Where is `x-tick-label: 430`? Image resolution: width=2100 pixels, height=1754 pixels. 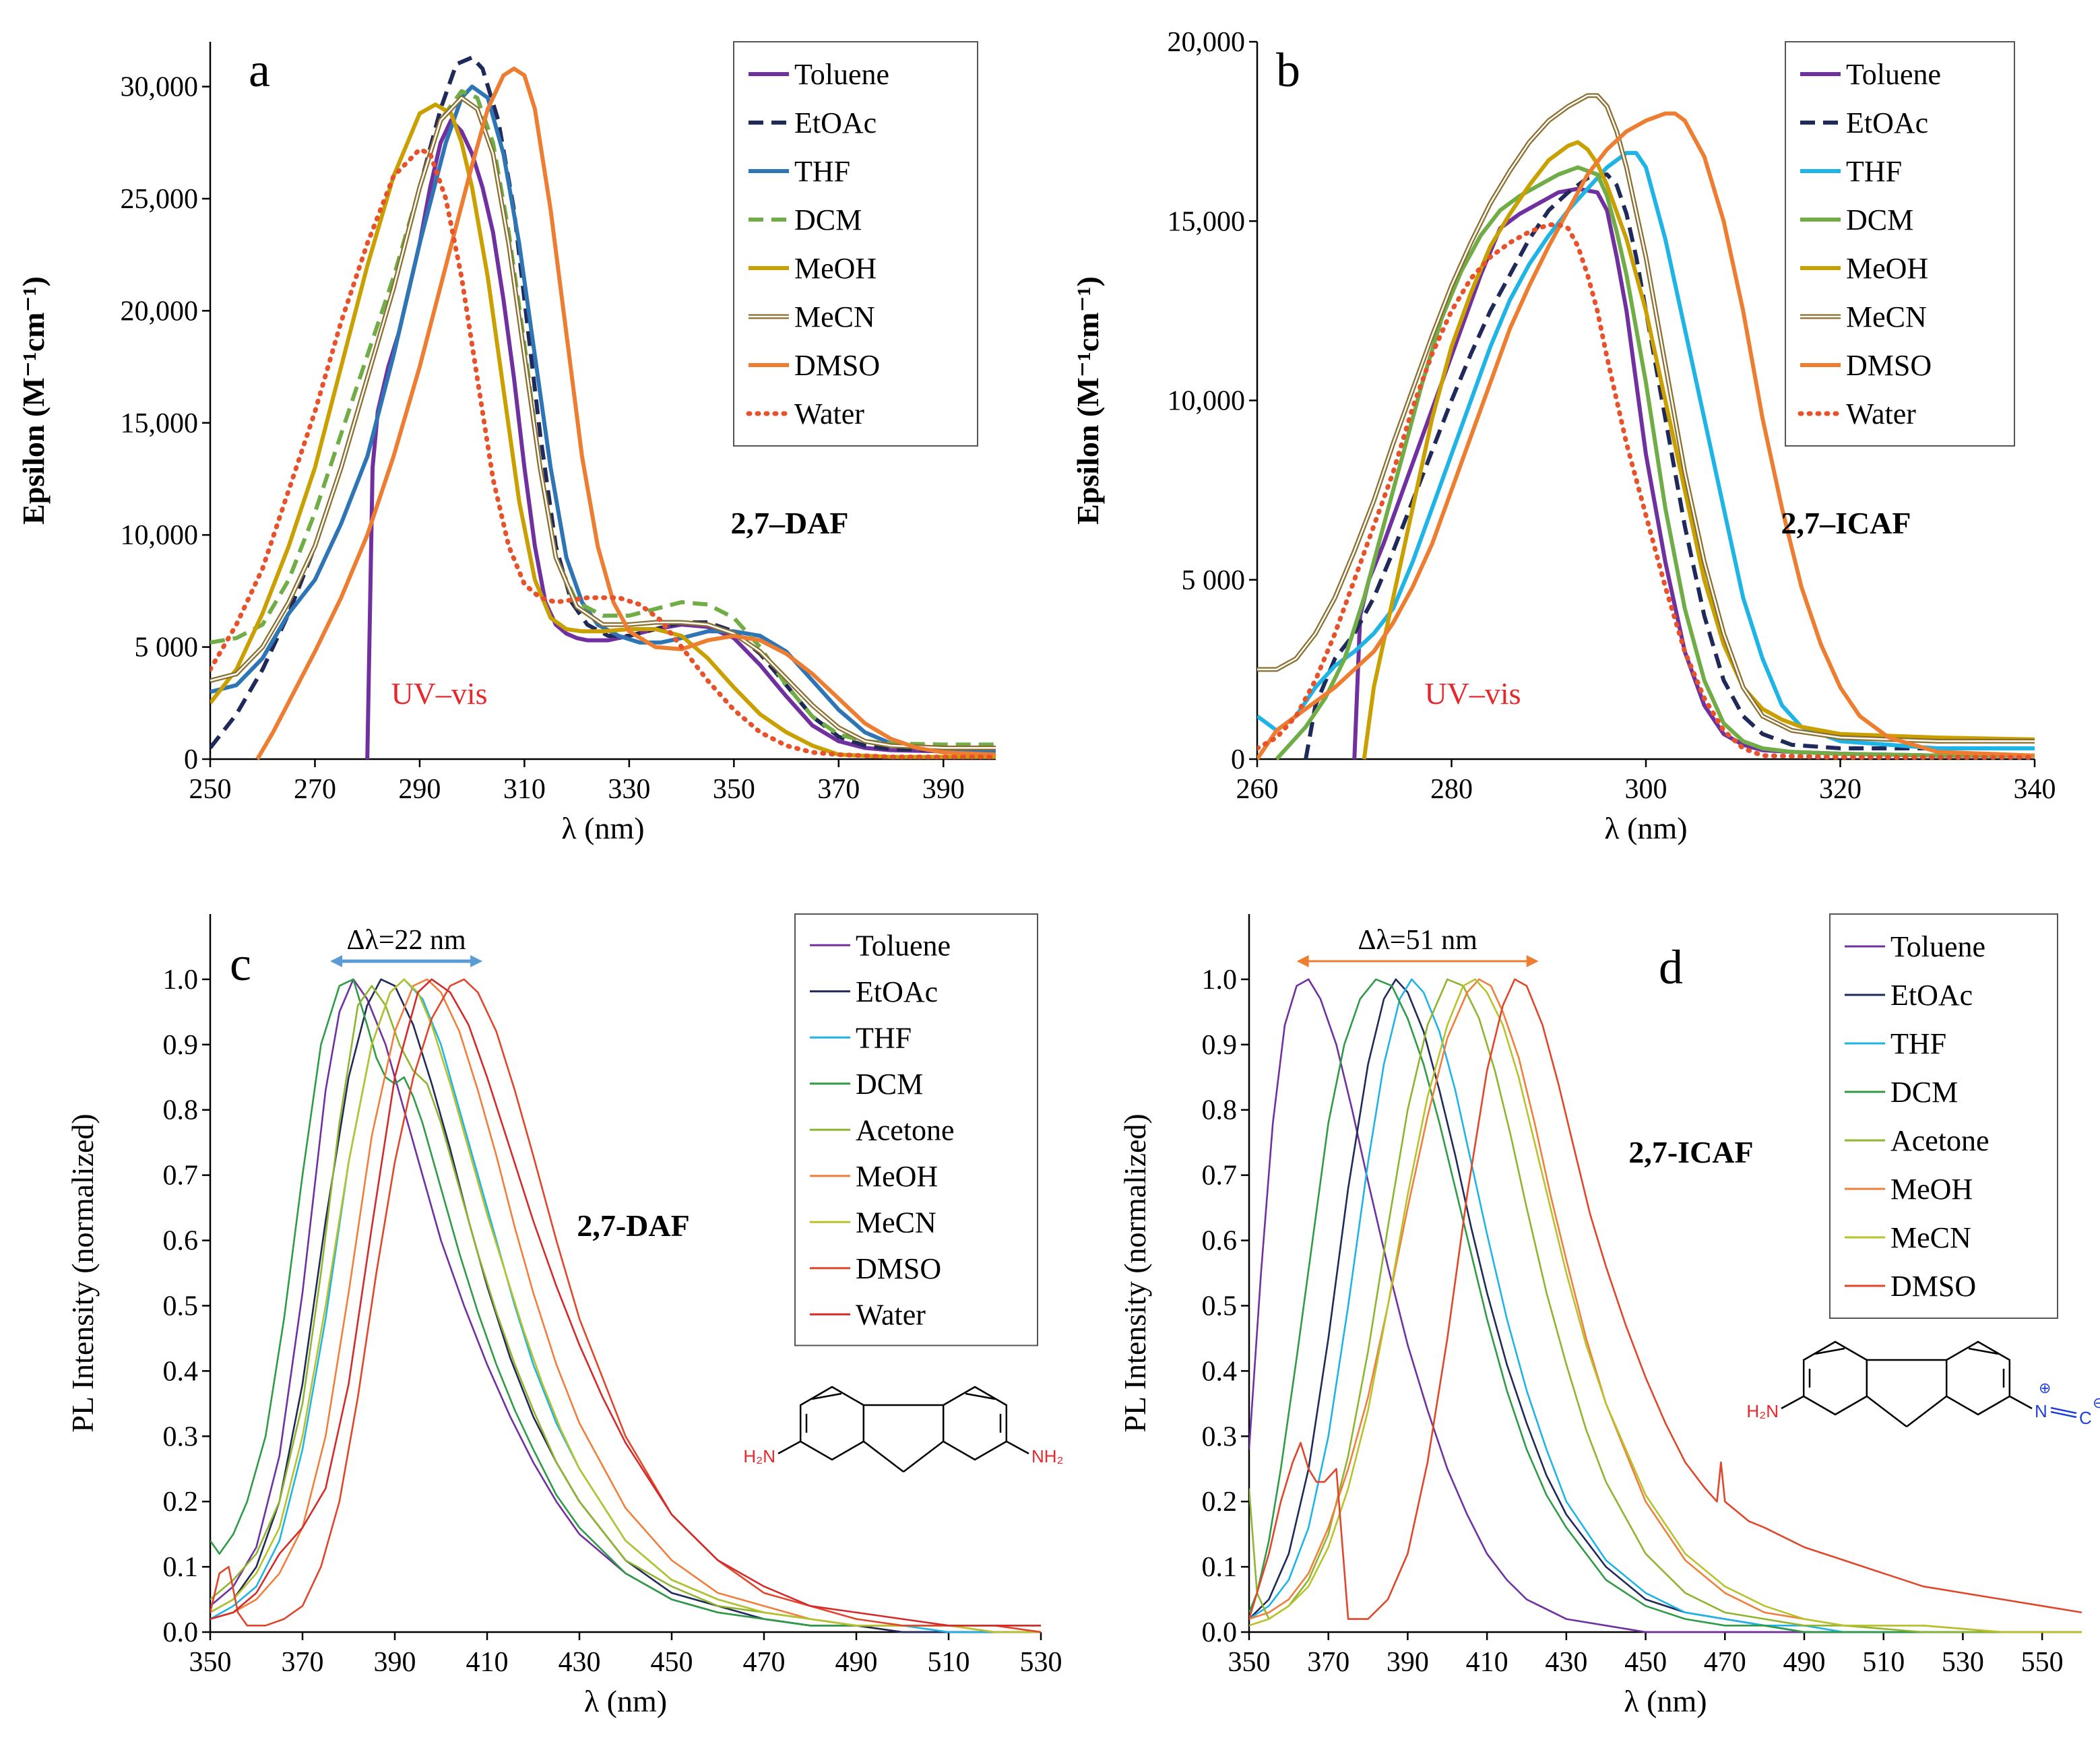 x-tick-label: 430 is located at coordinates (580, 1662).